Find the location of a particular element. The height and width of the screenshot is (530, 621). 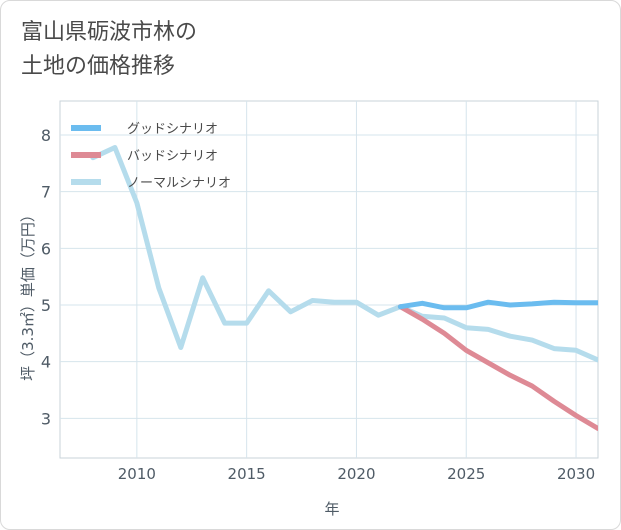

x-tick-label-2030: 2030 is located at coordinates (576, 474).